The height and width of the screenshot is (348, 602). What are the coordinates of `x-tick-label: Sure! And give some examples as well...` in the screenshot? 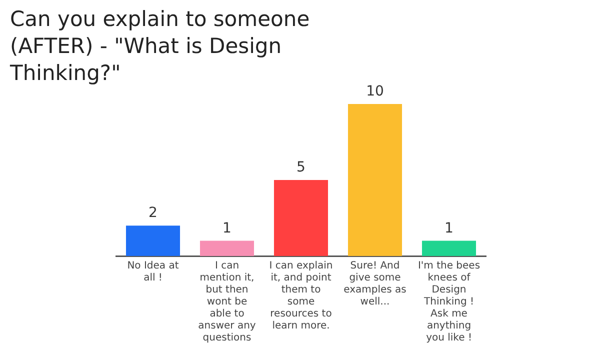 It's located at (375, 284).